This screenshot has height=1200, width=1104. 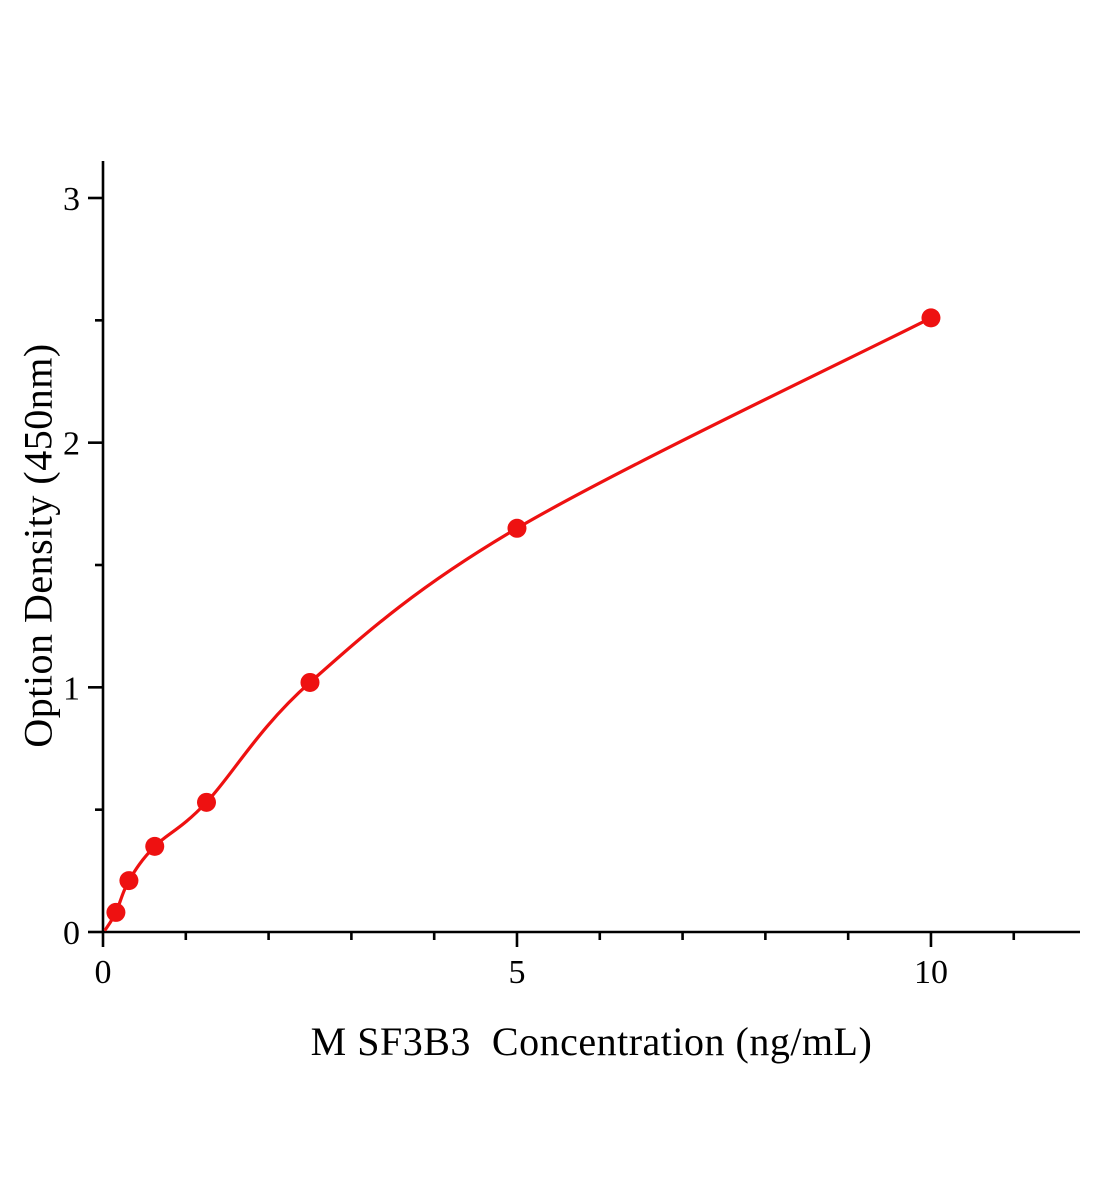 What do you see at coordinates (38, 545) in the screenshot?
I see `y-axis-label: Option Density (450nm)` at bounding box center [38, 545].